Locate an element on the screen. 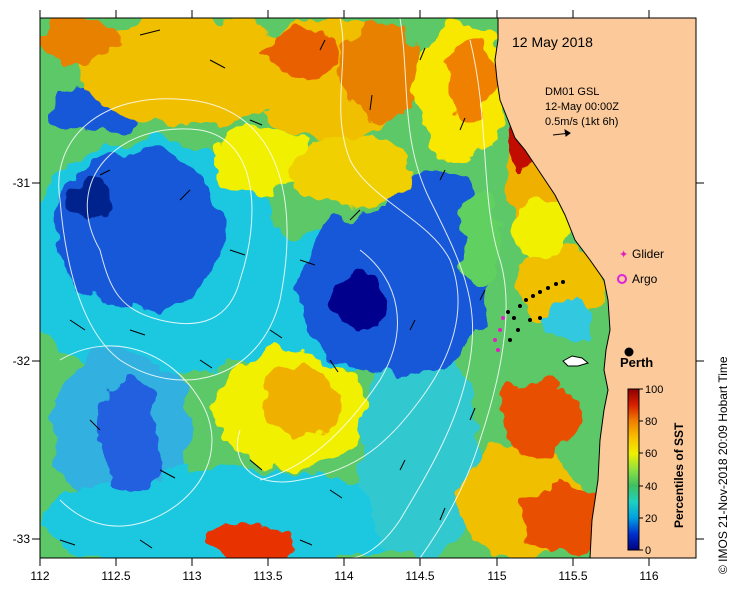  argo-legend-label: Argo is located at coordinates (645, 279).